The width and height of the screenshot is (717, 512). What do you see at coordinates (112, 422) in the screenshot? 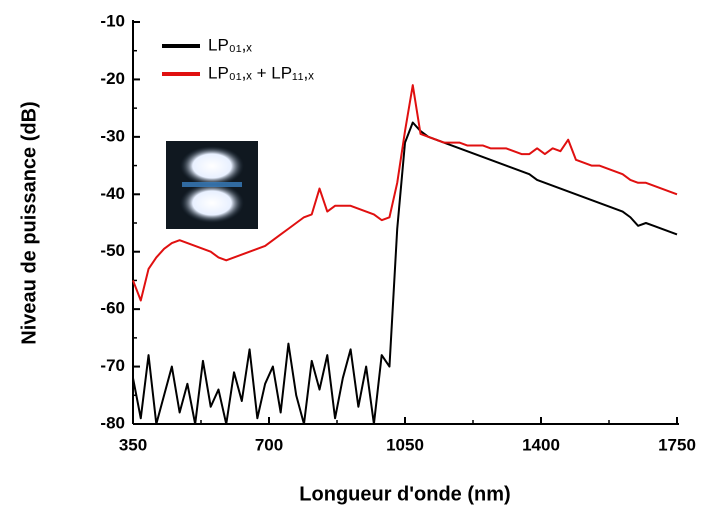
I see `y-tick-label: -80` at bounding box center [112, 422].